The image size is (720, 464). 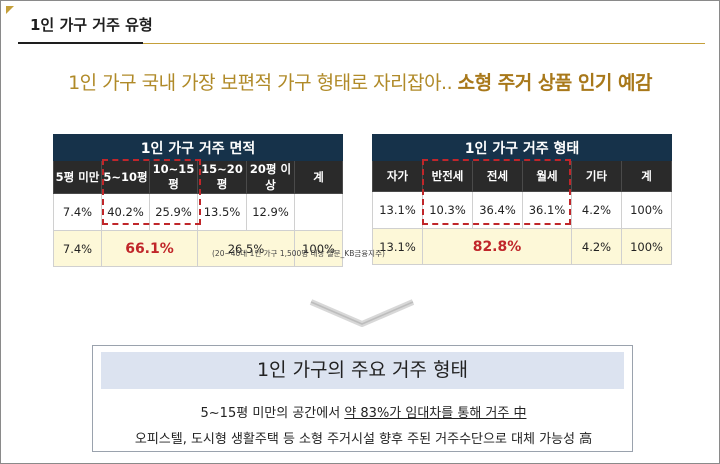 I want to click on type-value: 100%, so click(x=646, y=210).